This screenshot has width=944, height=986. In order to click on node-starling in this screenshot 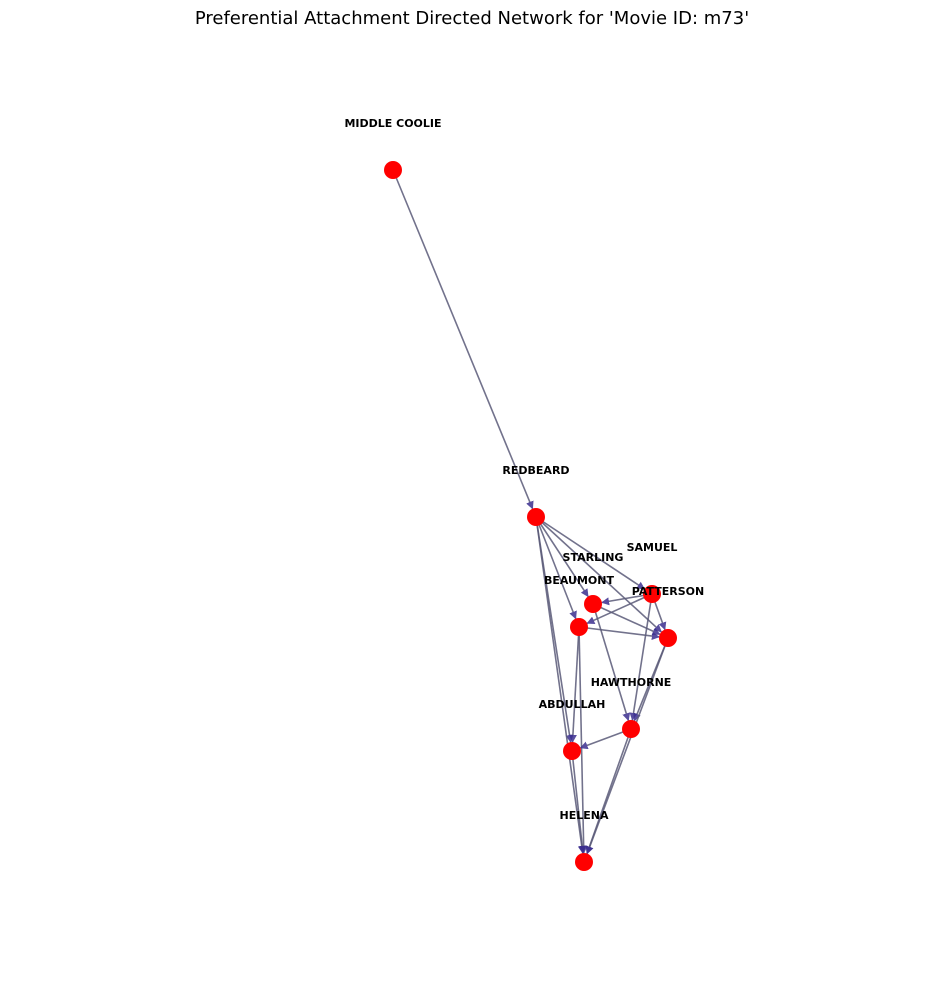, I will do `click(593, 604)`.